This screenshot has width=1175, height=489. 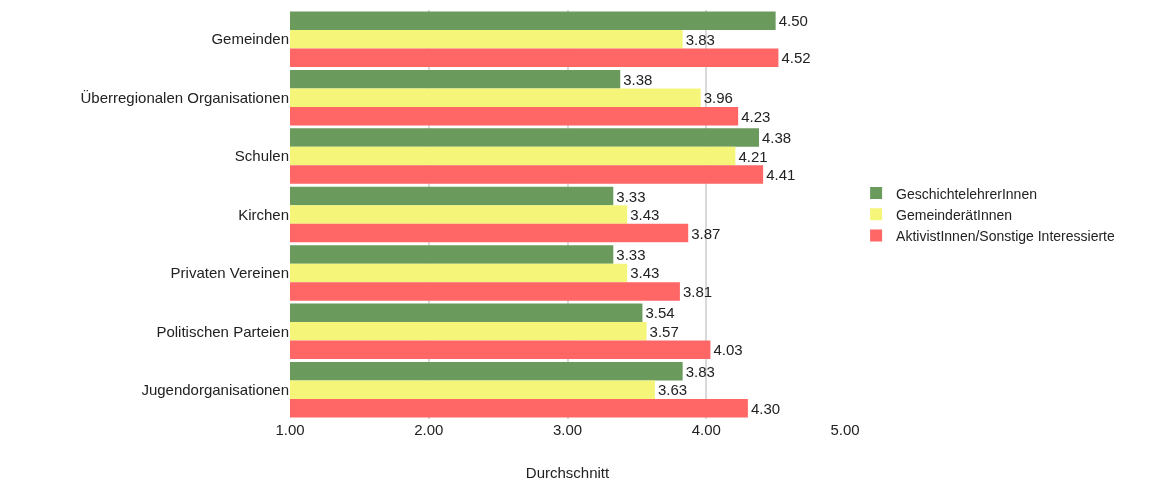 I want to click on data-label: 3.63, so click(x=672, y=390).